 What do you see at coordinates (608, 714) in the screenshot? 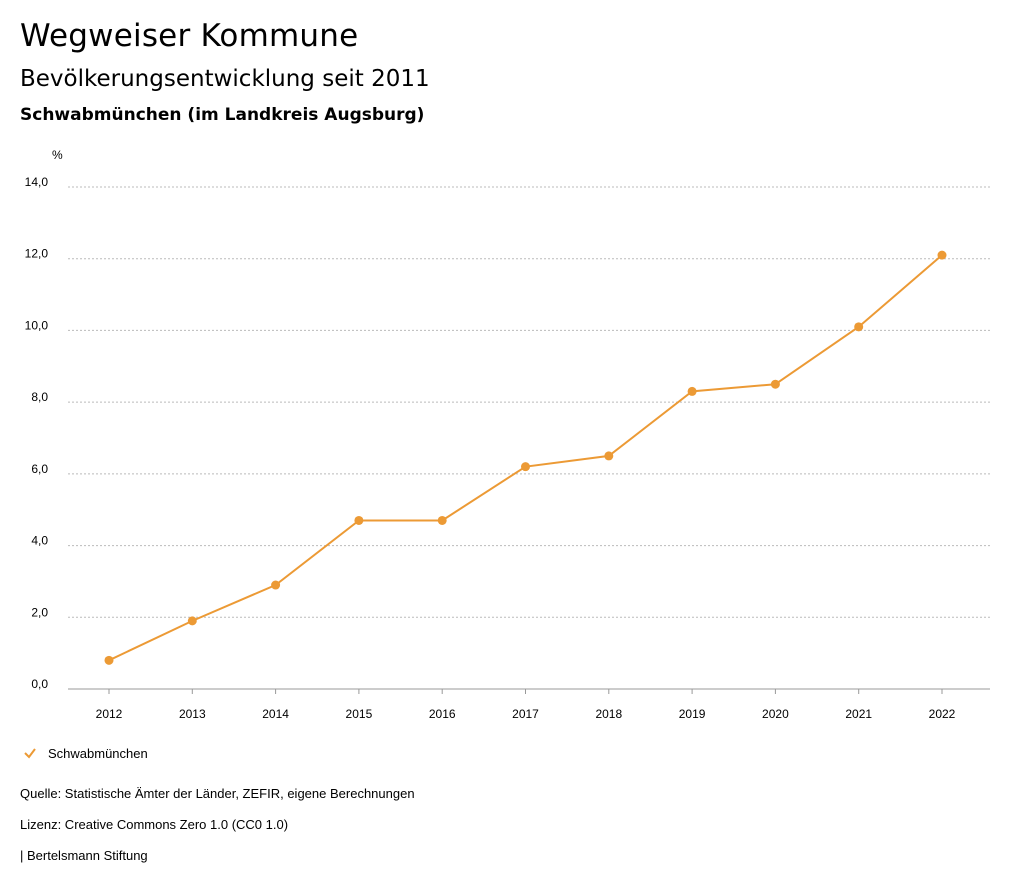
I see `x-tick-label: 2018` at bounding box center [608, 714].